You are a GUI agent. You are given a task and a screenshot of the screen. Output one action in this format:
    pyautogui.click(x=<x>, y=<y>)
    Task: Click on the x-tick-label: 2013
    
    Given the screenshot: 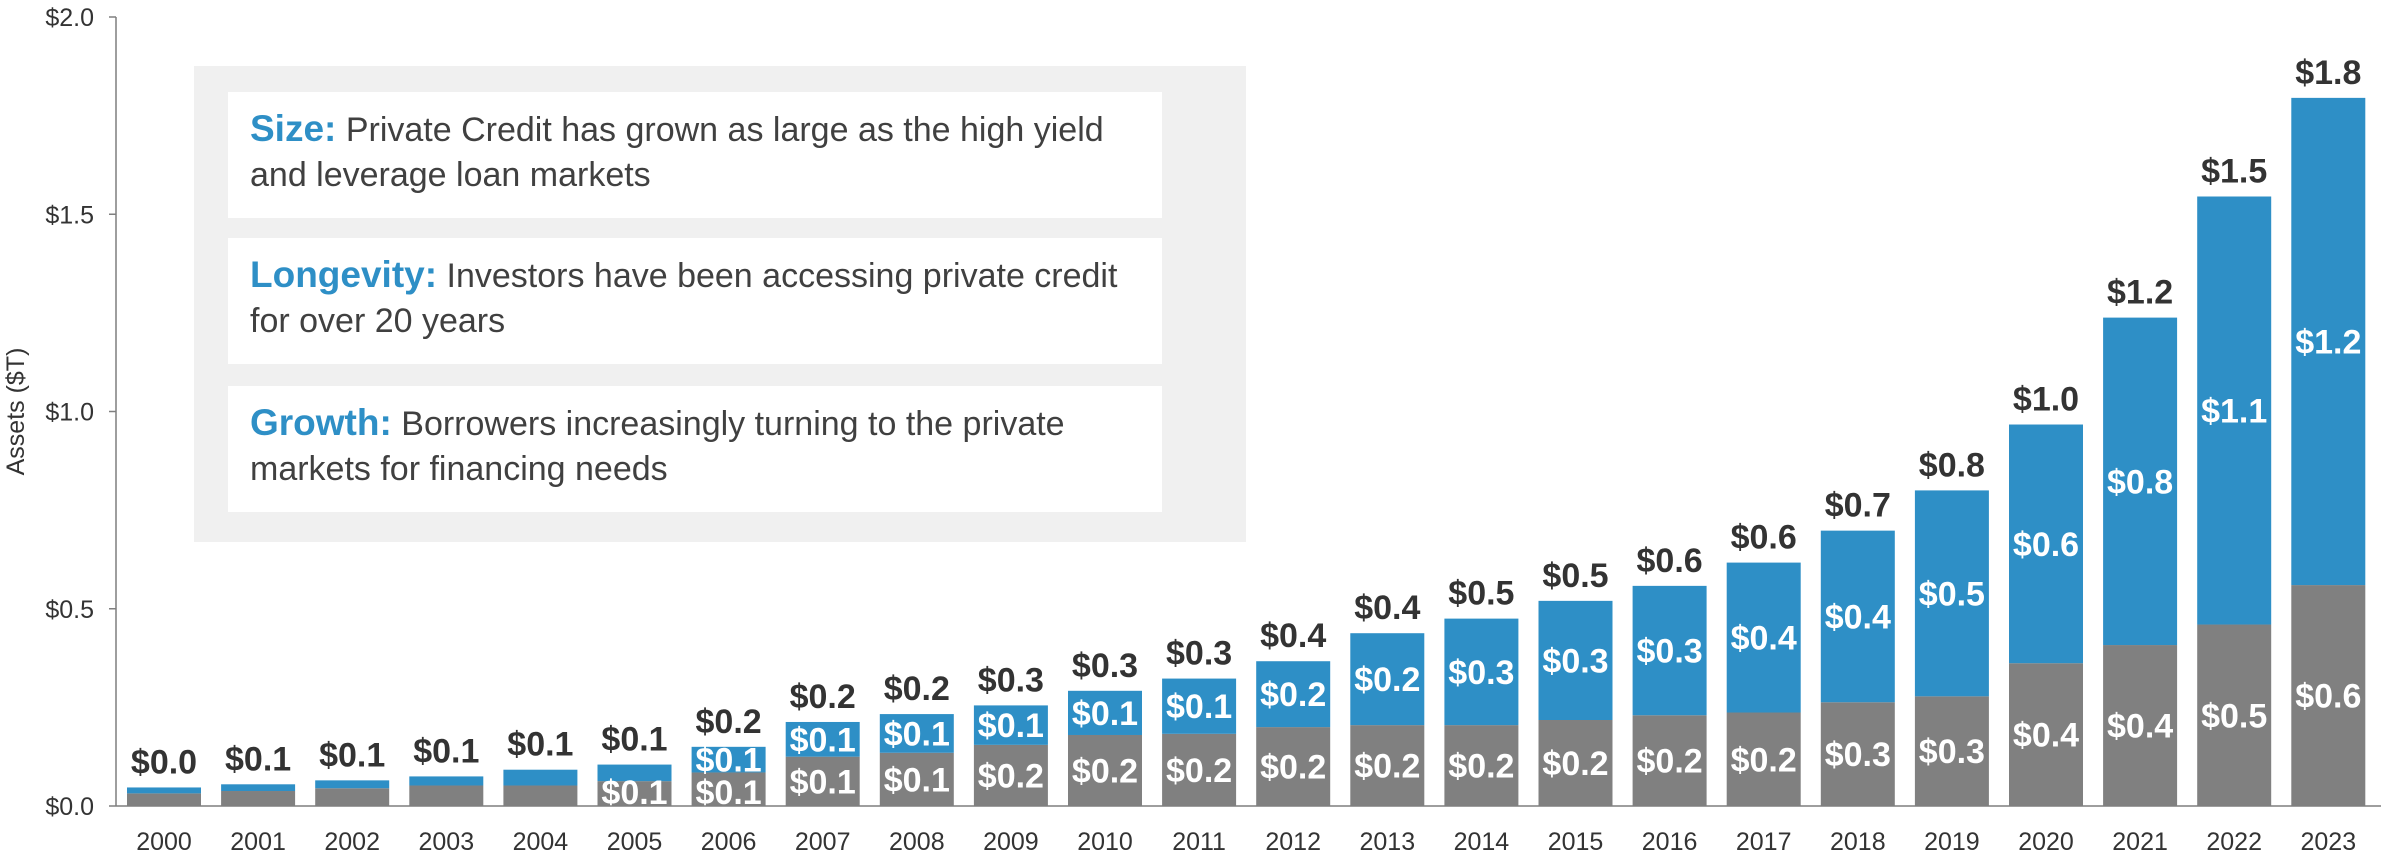 What is the action you would take?
    pyautogui.click(x=1387, y=842)
    